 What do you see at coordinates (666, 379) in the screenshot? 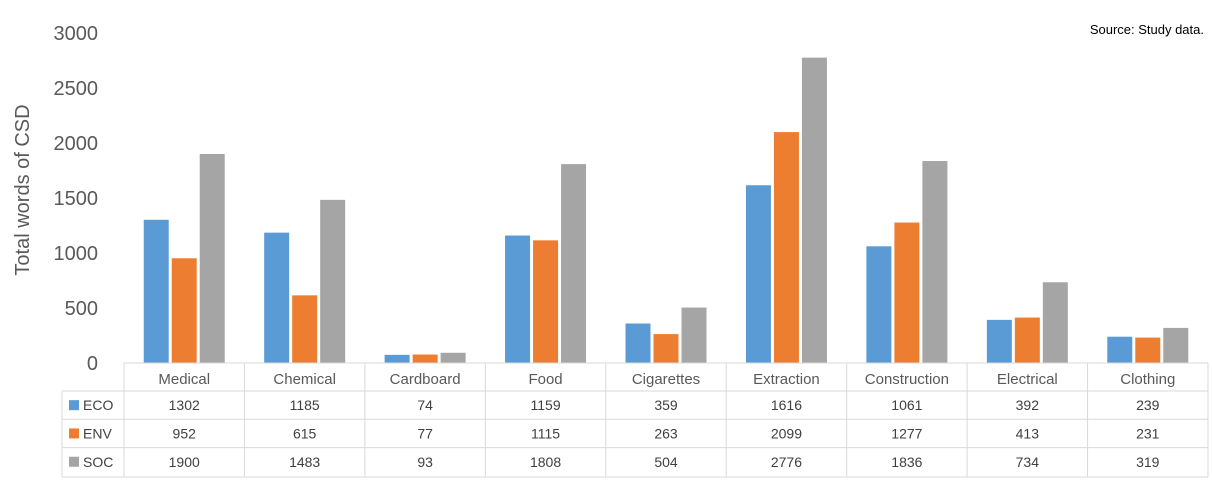
I see `category-label: Cigarettes` at bounding box center [666, 379].